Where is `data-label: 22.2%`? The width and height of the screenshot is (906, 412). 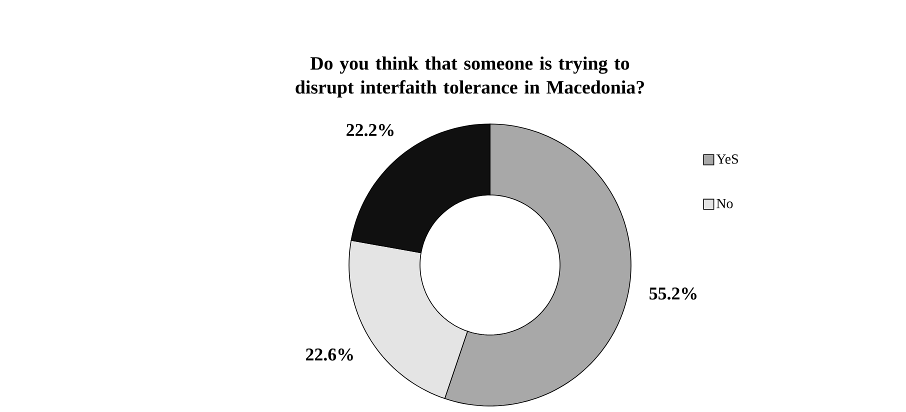
data-label: 22.2% is located at coordinates (370, 130).